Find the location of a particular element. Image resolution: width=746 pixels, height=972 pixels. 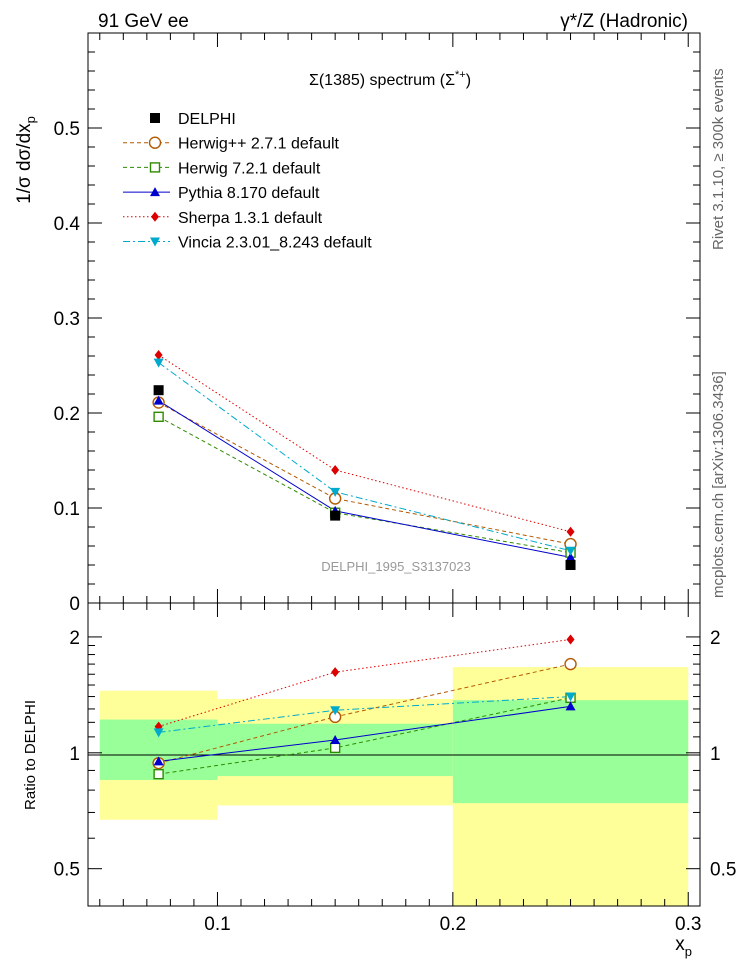

main-line-vincia is located at coordinates (364, 457).